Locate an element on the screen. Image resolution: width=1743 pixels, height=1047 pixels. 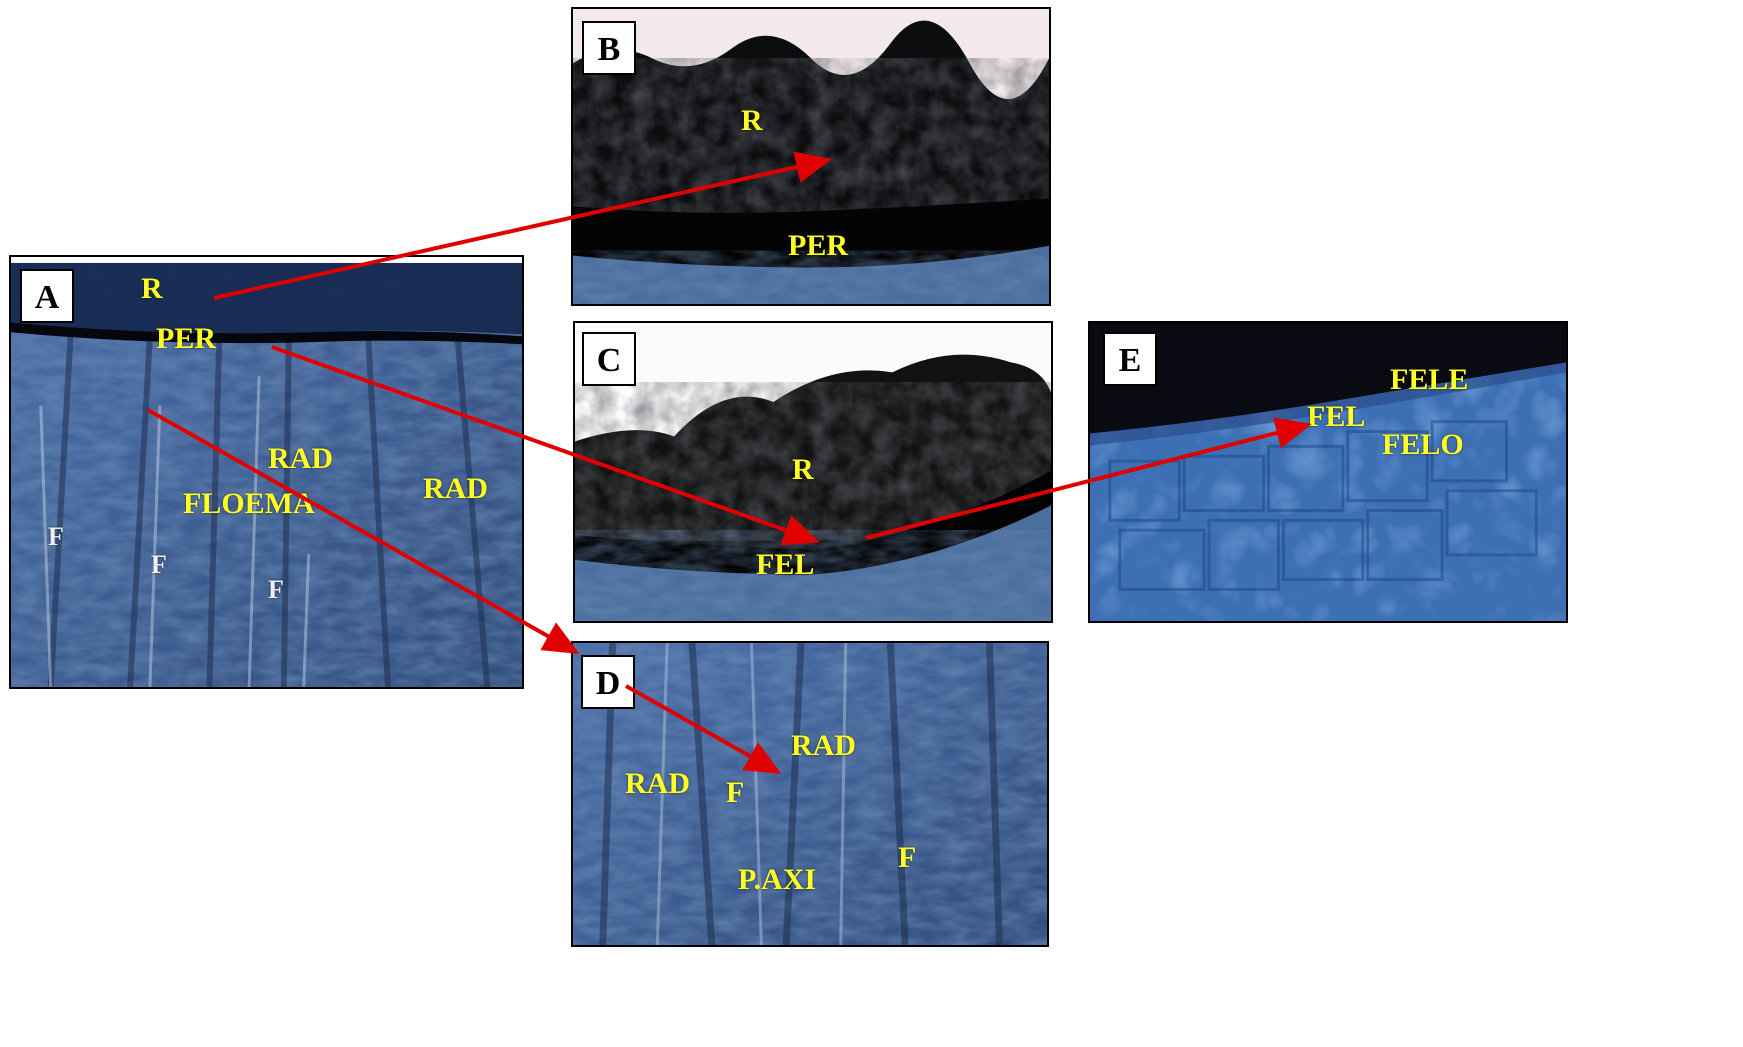
panel-e-tag: E is located at coordinates (1130, 359).